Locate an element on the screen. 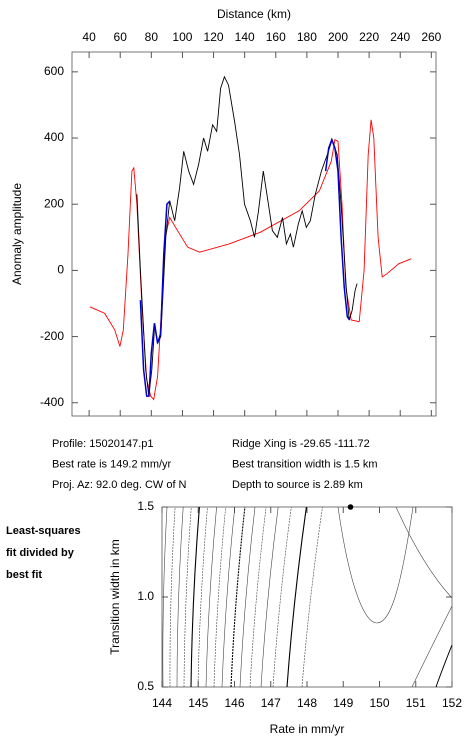 The image size is (467, 750). x-tick-label: 120 is located at coordinates (214, 37).